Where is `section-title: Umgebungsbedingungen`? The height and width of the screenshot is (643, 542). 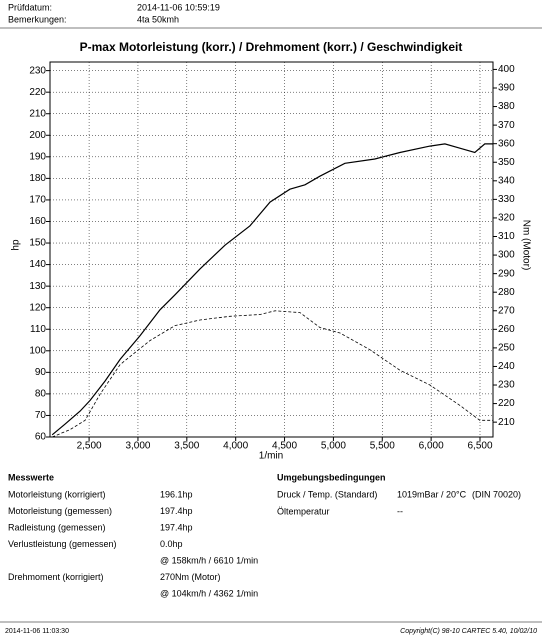 section-title: Umgebungsbedingungen is located at coordinates (331, 477).